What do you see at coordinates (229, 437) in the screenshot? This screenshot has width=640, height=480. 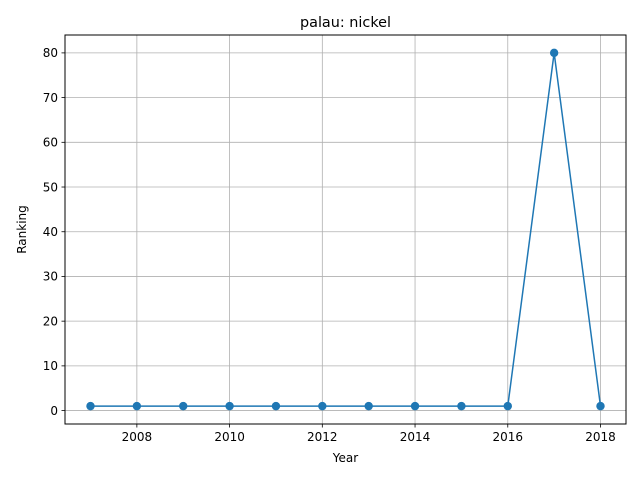 I see `x-tick-label: 2010` at bounding box center [229, 437].